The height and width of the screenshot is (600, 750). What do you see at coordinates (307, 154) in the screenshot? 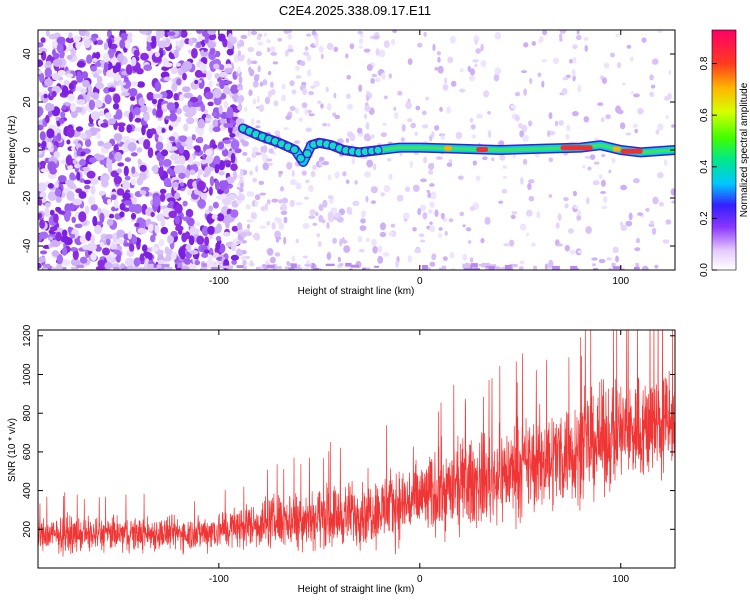
I see `ridge-blob` at bounding box center [307, 154].